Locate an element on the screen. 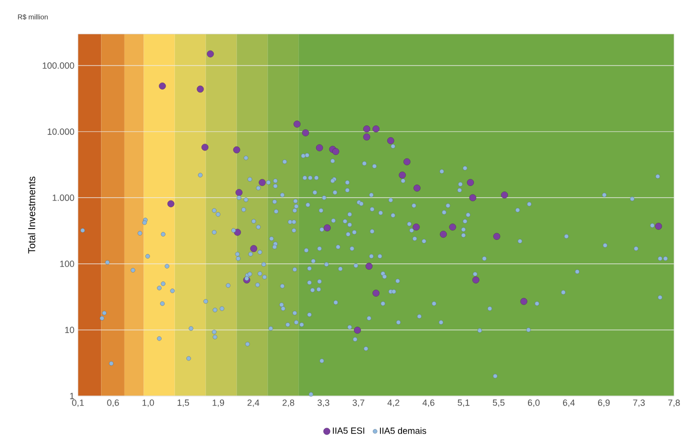  x-tick-label: 4,6 is located at coordinates (428, 403).